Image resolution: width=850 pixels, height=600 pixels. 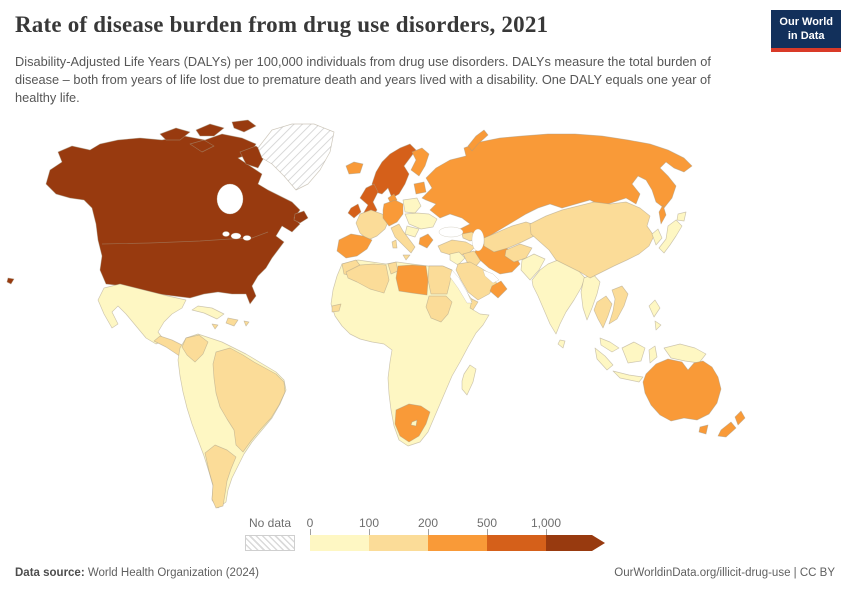 I want to click on owid-url-link: OurWorldinData.org/illicit-drug-use, so click(x=702, y=573).